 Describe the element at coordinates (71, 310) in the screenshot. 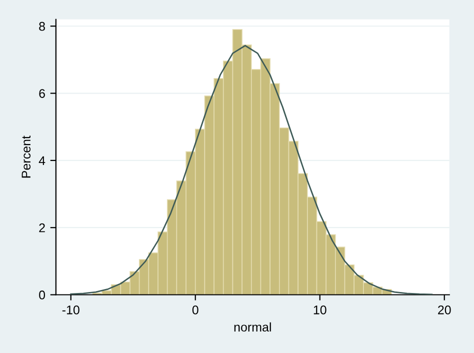

I see `x-tick-label: -10` at that location.